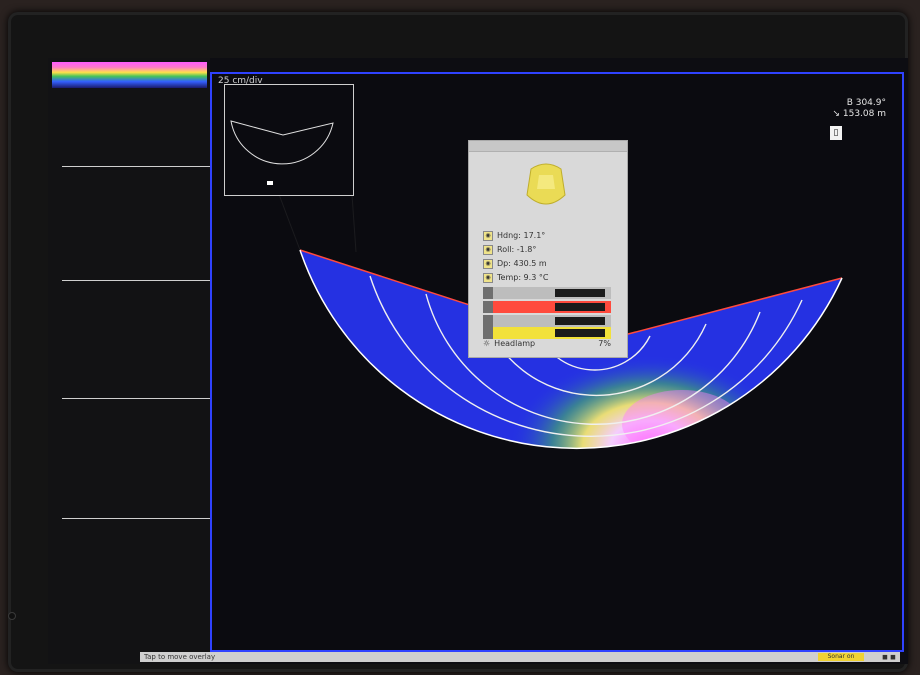 The height and width of the screenshot is (675, 920). I want to click on status-icons: ◼ ◼, so click(889, 657).